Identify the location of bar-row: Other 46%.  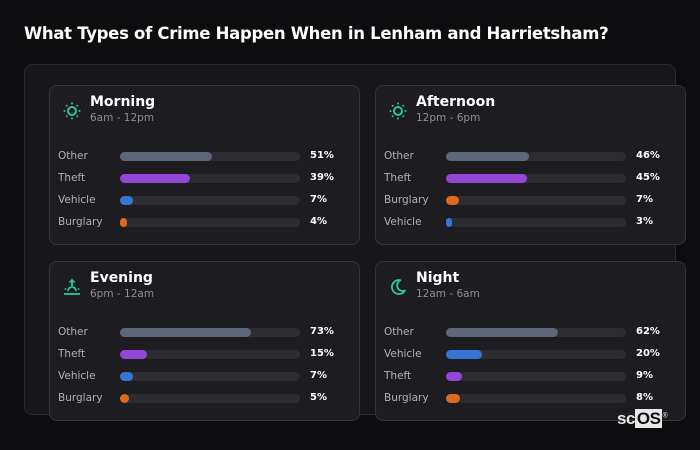
(534, 159).